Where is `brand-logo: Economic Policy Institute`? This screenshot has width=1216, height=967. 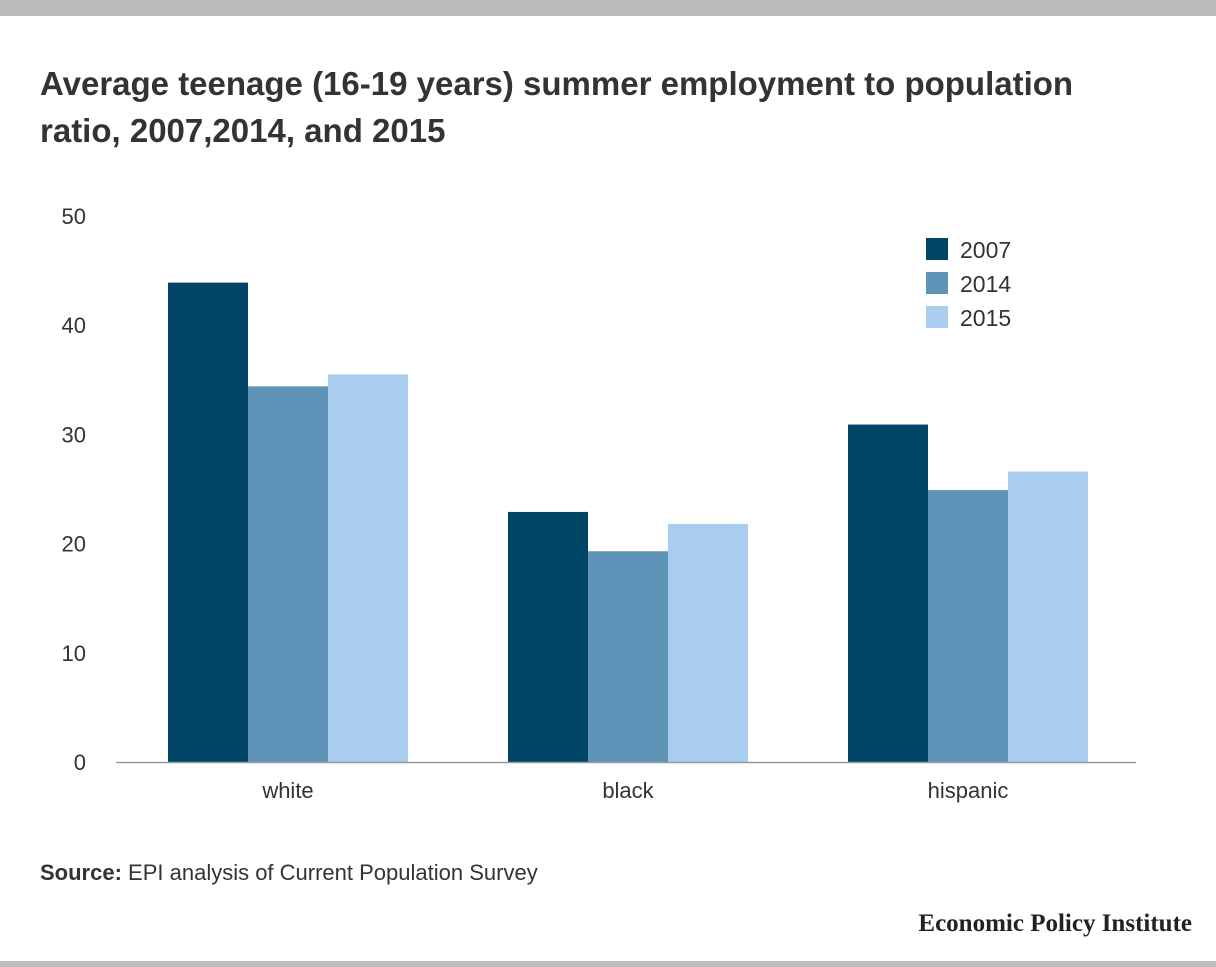
brand-logo: Economic Policy Institute is located at coordinates (1055, 923).